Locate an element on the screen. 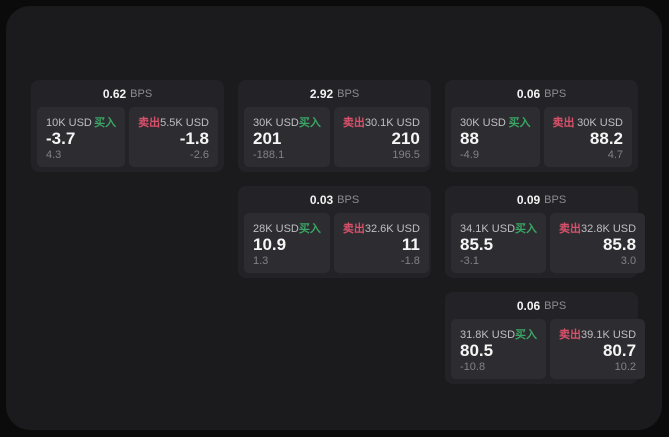 Image resolution: width=669 pixels, height=437 pixels. buy-panel-top: 28K USD 买入 is located at coordinates (287, 228).